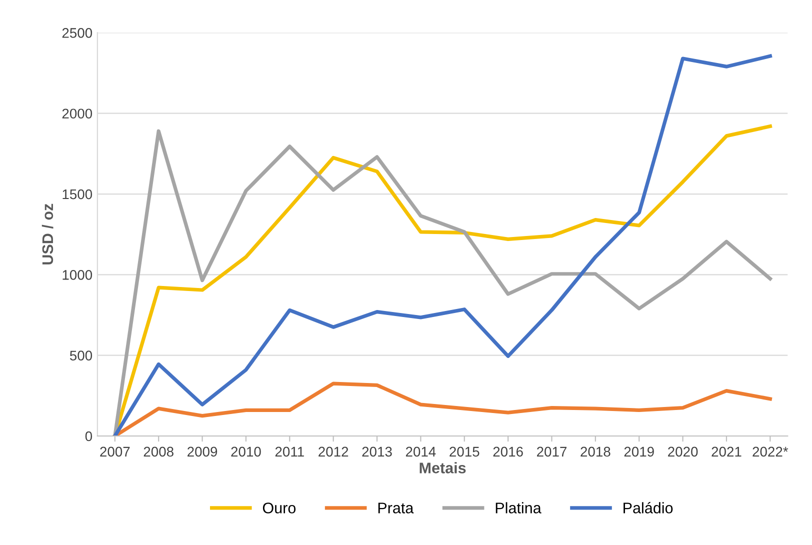  What do you see at coordinates (115, 451) in the screenshot?
I see `x-tick-label: 2007` at bounding box center [115, 451].